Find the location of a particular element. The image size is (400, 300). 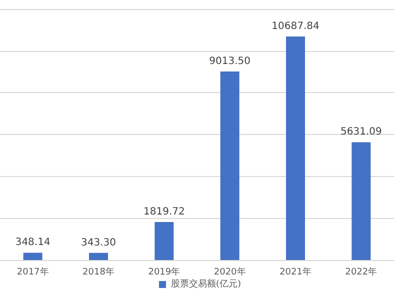

data-label: 348.14 is located at coordinates (32, 242).